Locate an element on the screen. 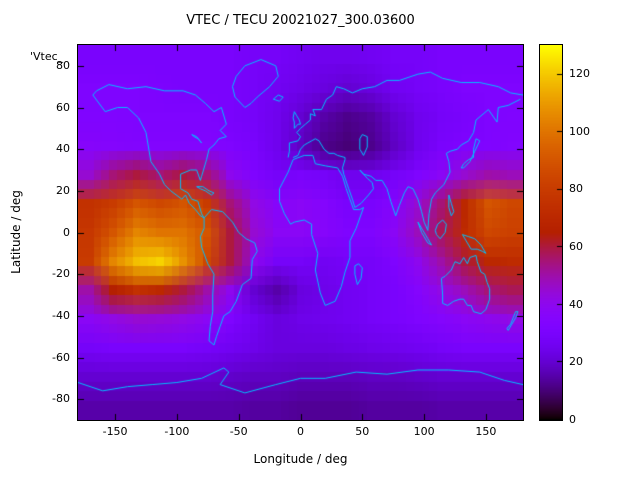 The image size is (640, 480). colorbar-tick-label: 40 is located at coordinates (576, 304).